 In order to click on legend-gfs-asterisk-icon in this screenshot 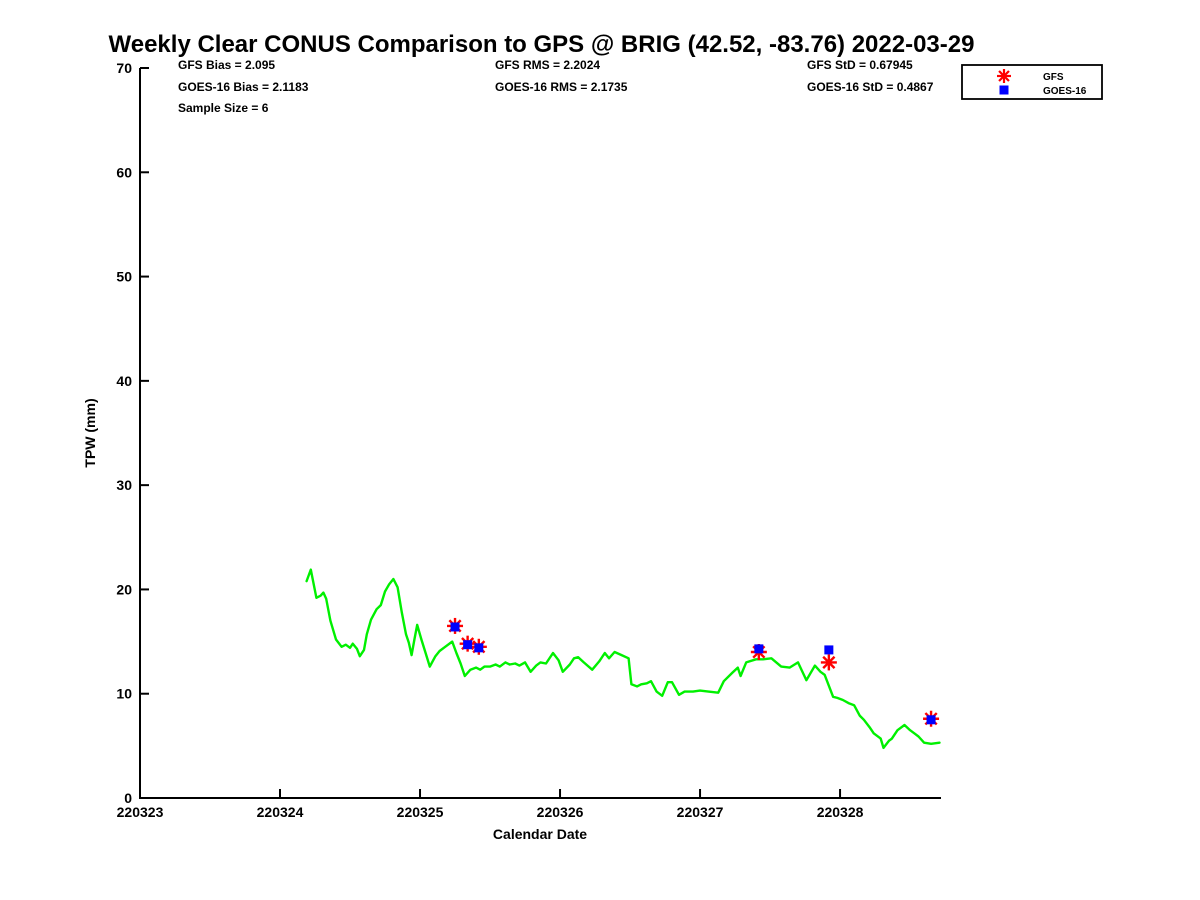, I will do `click(1004, 76)`.